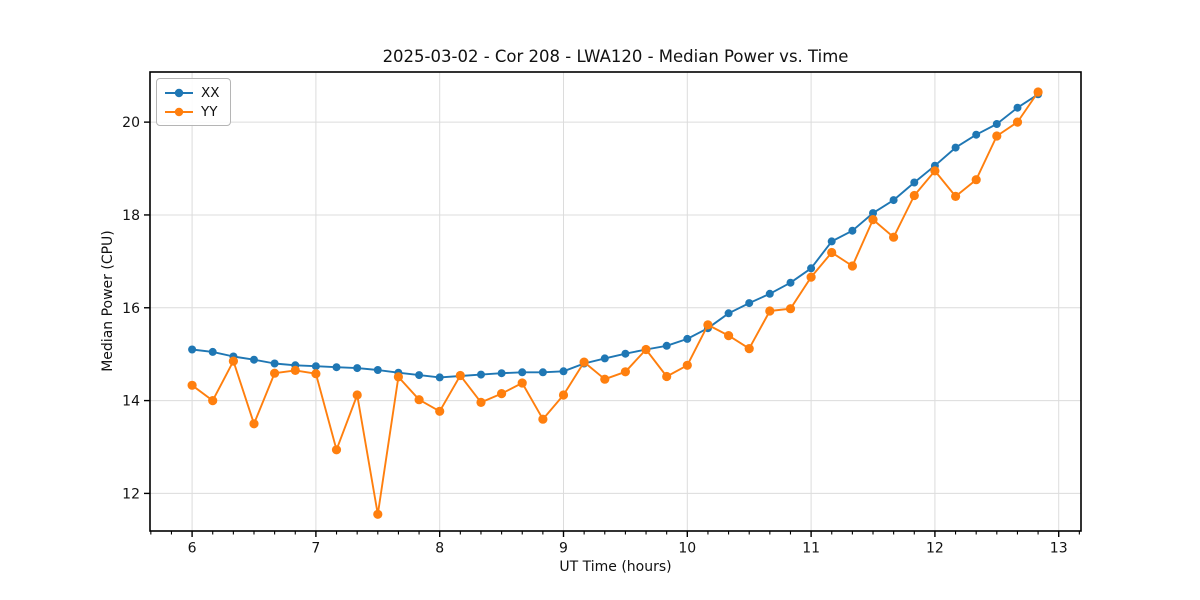  Describe the element at coordinates (131, 216) in the screenshot. I see `y-tick-label: 18` at that location.